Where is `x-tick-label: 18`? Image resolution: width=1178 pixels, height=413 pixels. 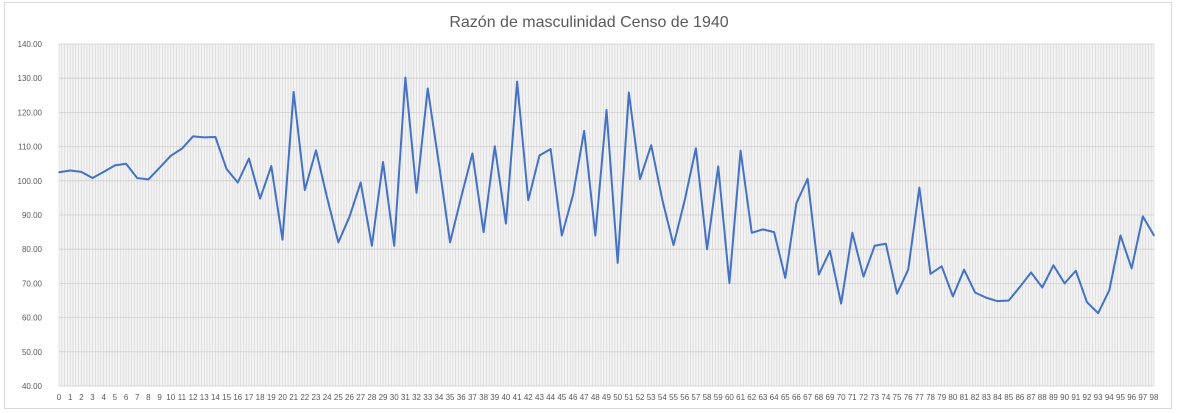 x-tick-label: 18 is located at coordinates (260, 397).